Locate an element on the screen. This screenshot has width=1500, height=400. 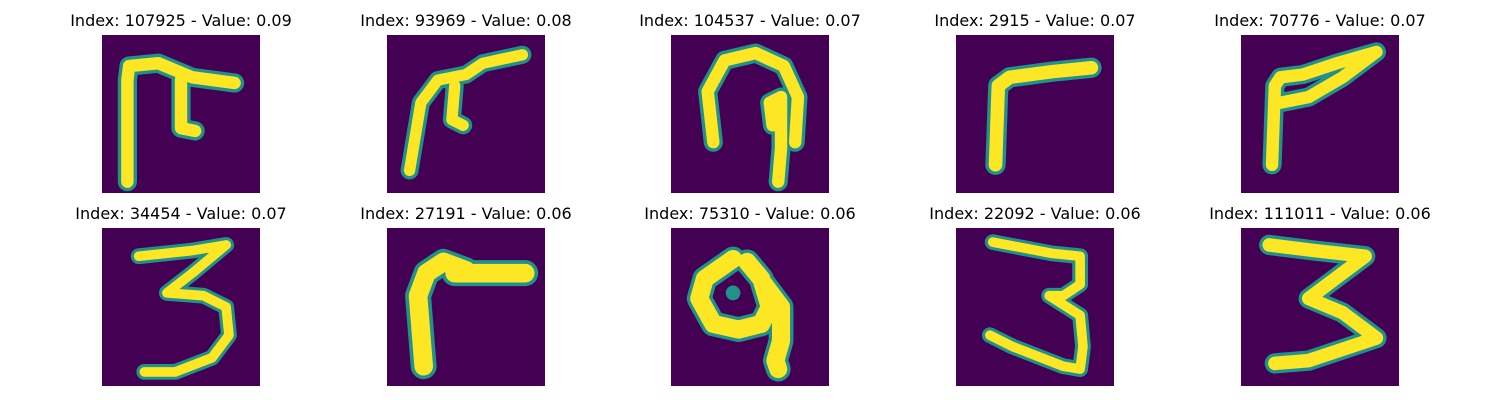
panel-title: Index: 75310 - Value: 0.06 is located at coordinates (750, 213).